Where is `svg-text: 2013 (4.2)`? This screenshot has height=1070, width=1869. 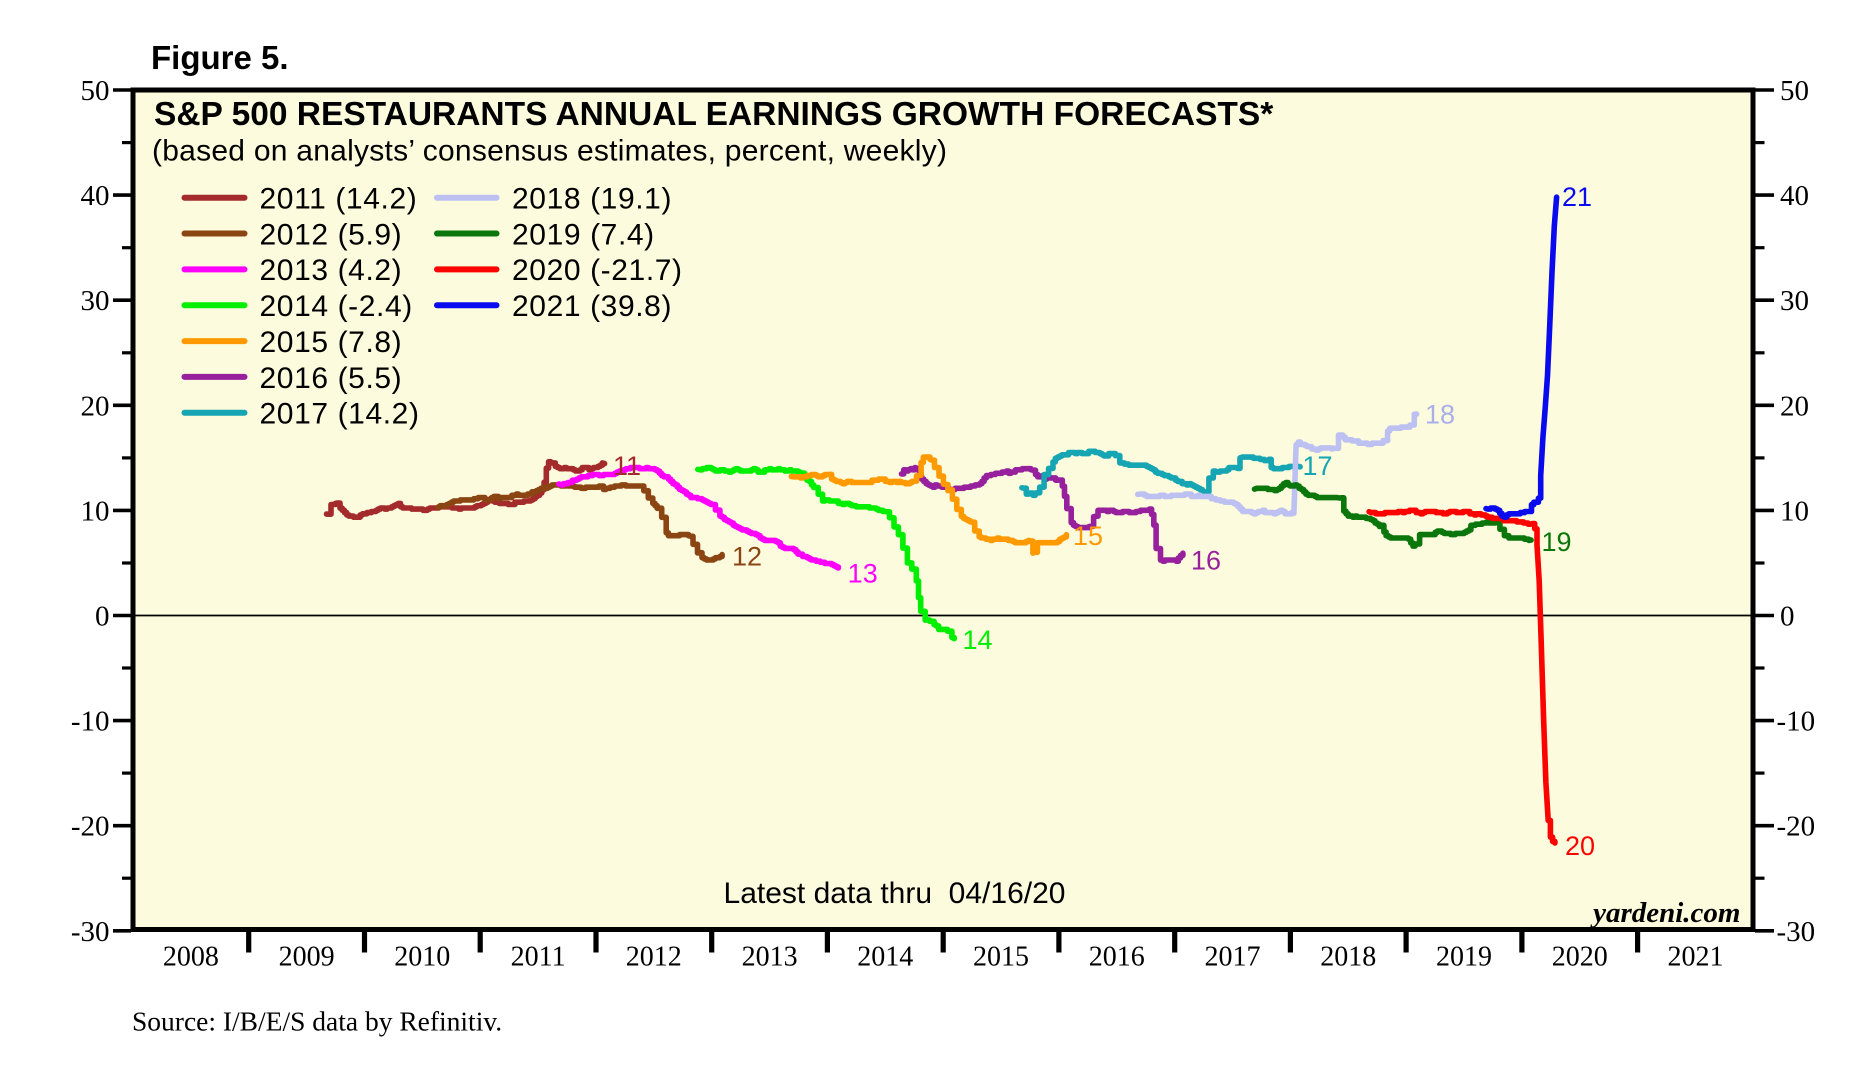 svg-text: 2013 (4.2) is located at coordinates (331, 270).